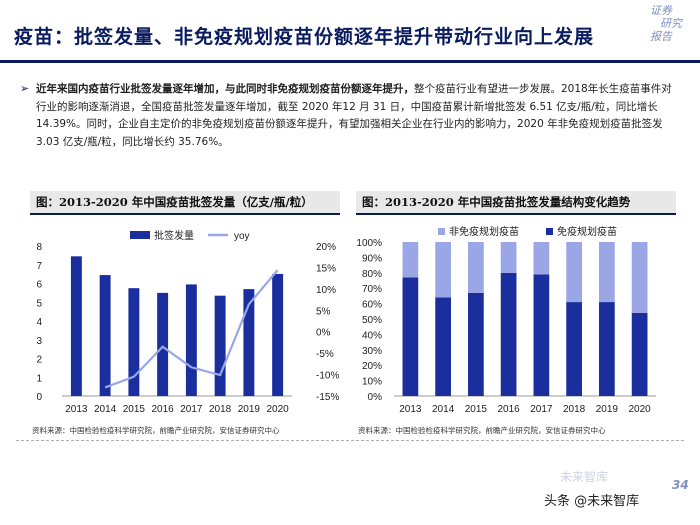  What do you see at coordinates (185, 214) in the screenshot?
I see `chart1-title-rule` at bounding box center [185, 214].